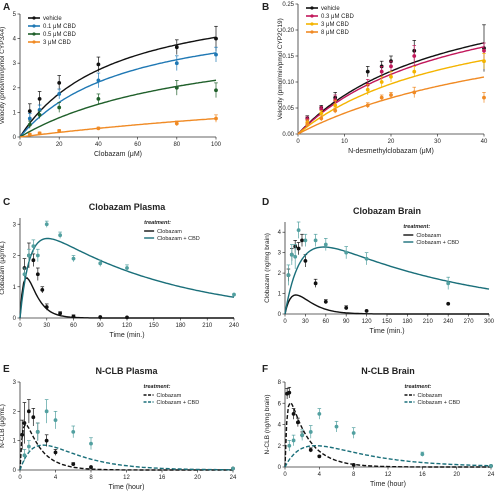 The height and width of the screenshot is (500, 495). I want to click on series-vehicle, so click(391, 79).